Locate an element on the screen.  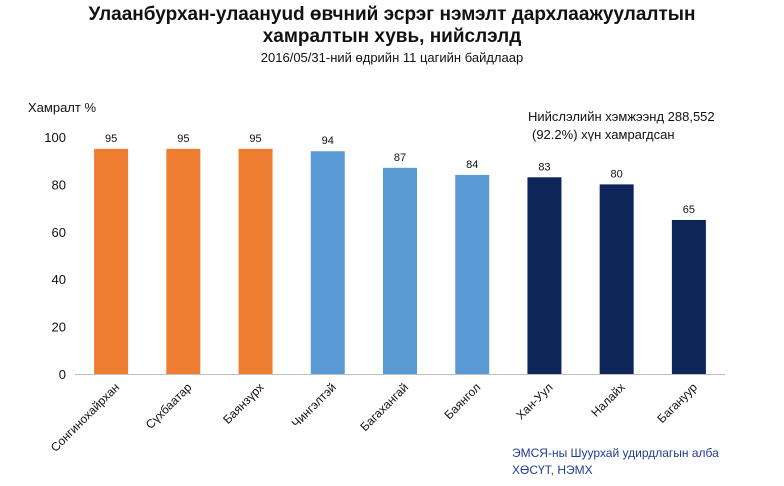
category-label: Налайх is located at coordinates (607, 399).